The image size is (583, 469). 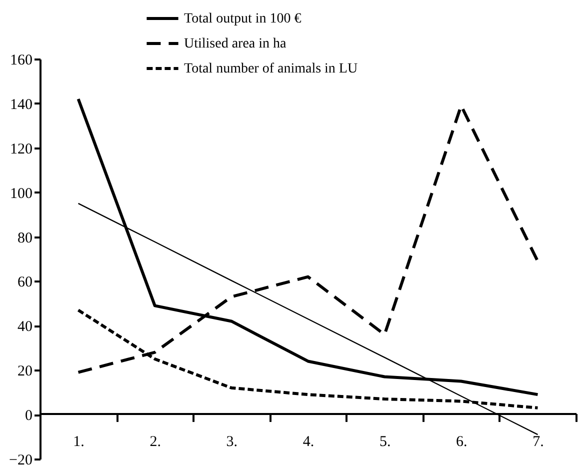 I want to click on y-tick-label: 100, so click(x=21, y=194).